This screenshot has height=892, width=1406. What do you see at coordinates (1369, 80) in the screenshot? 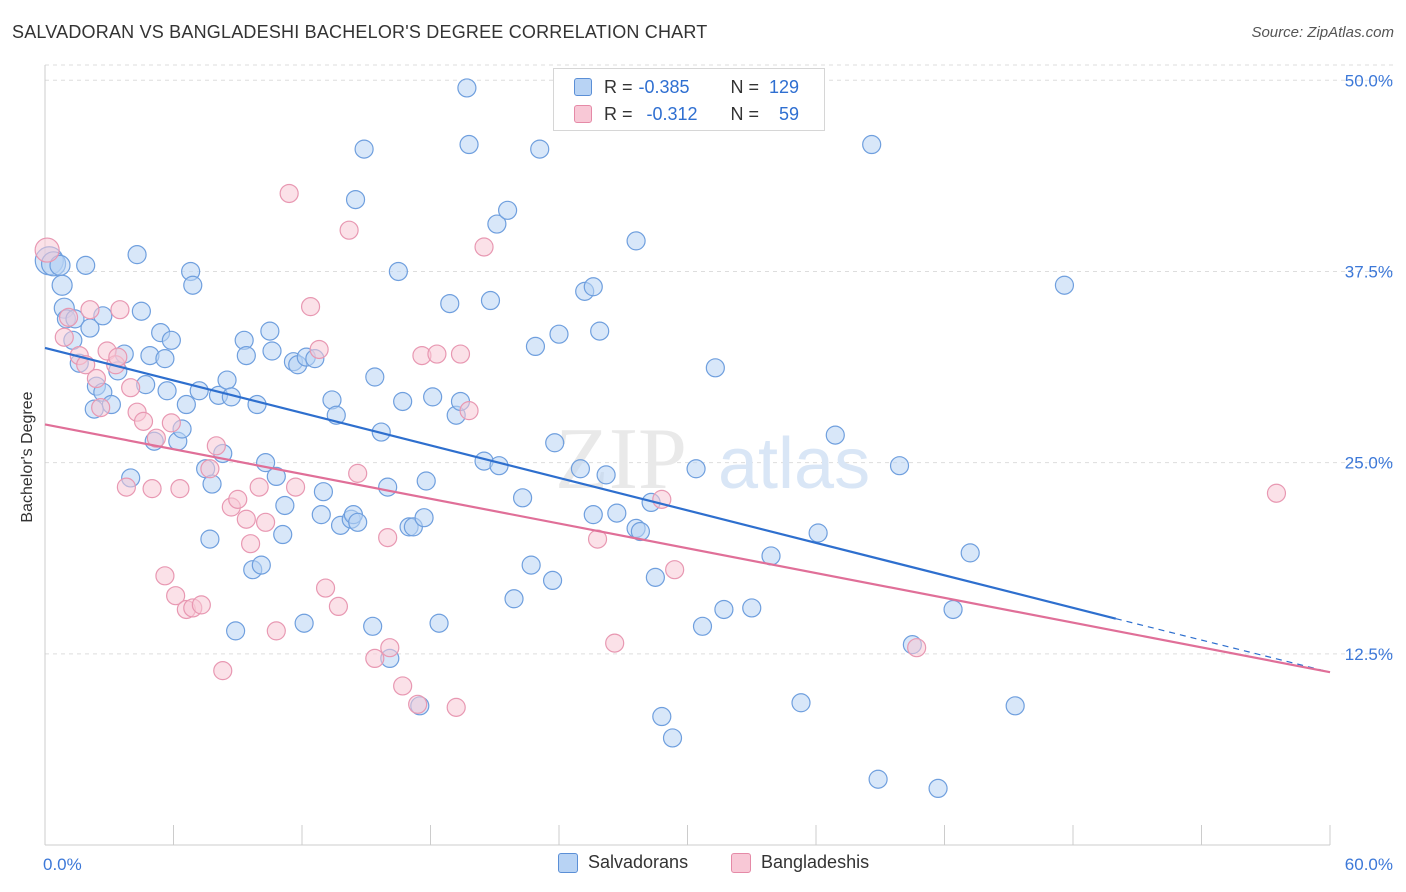
I see `y-tick-label: 50.0%` at bounding box center [1369, 80].